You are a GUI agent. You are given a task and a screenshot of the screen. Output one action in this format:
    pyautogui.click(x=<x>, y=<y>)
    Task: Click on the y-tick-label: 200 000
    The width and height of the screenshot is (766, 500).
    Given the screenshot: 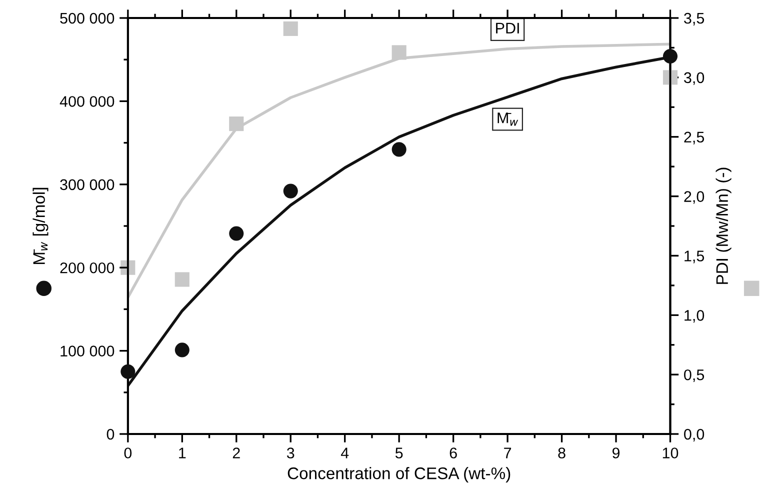 What is the action you would take?
    pyautogui.click(x=87, y=268)
    